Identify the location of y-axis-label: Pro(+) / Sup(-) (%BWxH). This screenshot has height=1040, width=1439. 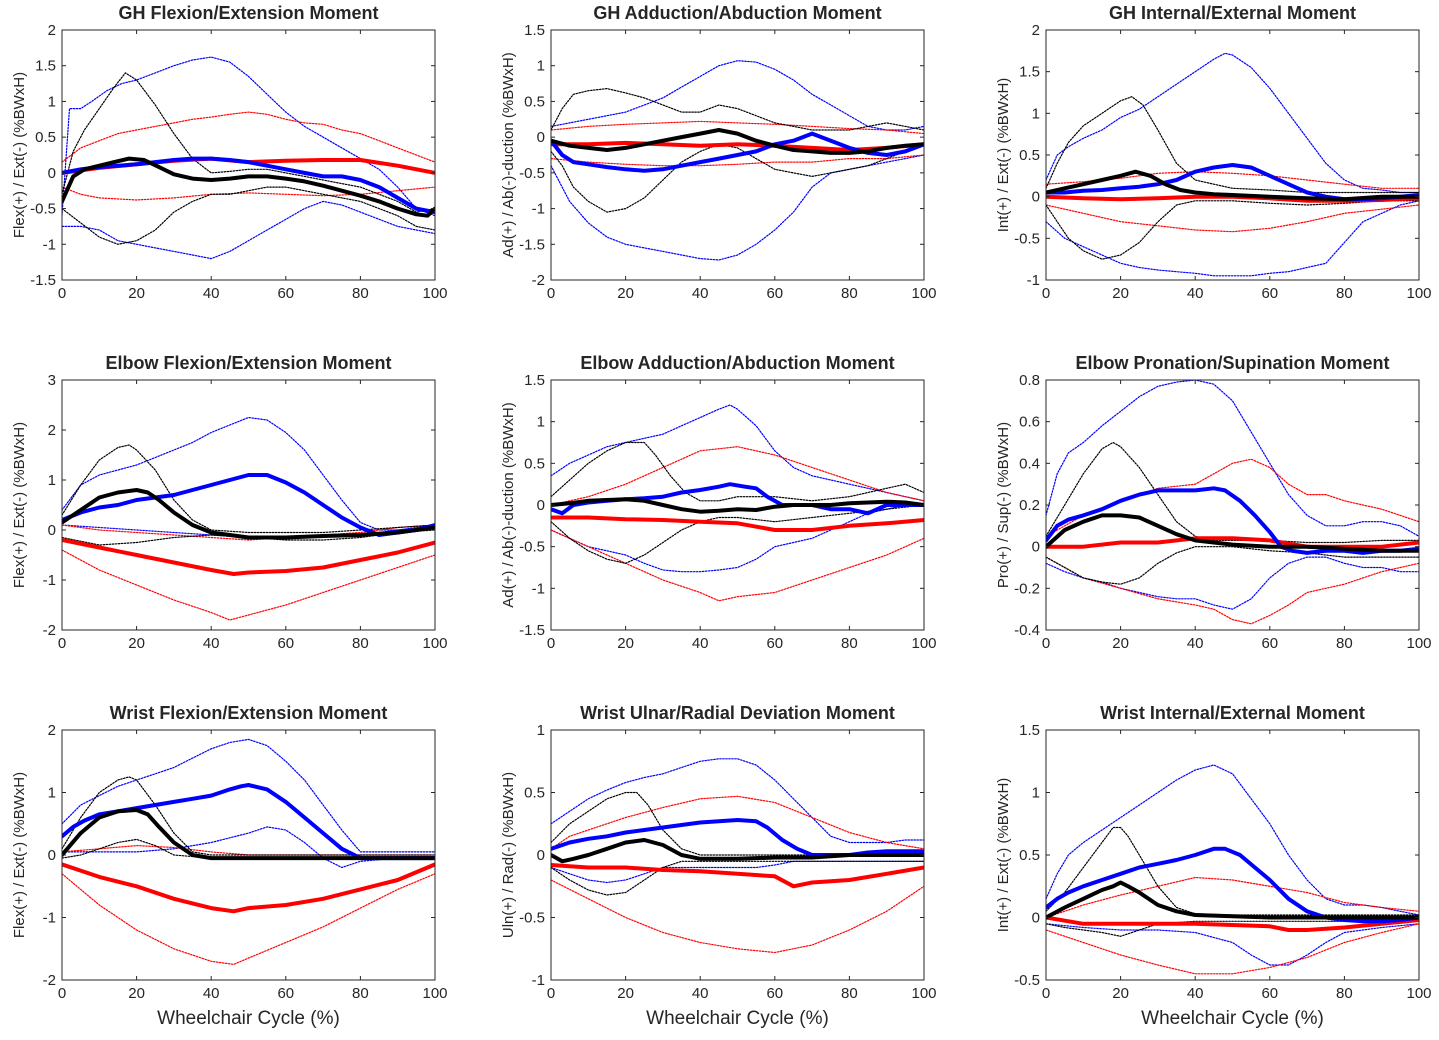
(1003, 505).